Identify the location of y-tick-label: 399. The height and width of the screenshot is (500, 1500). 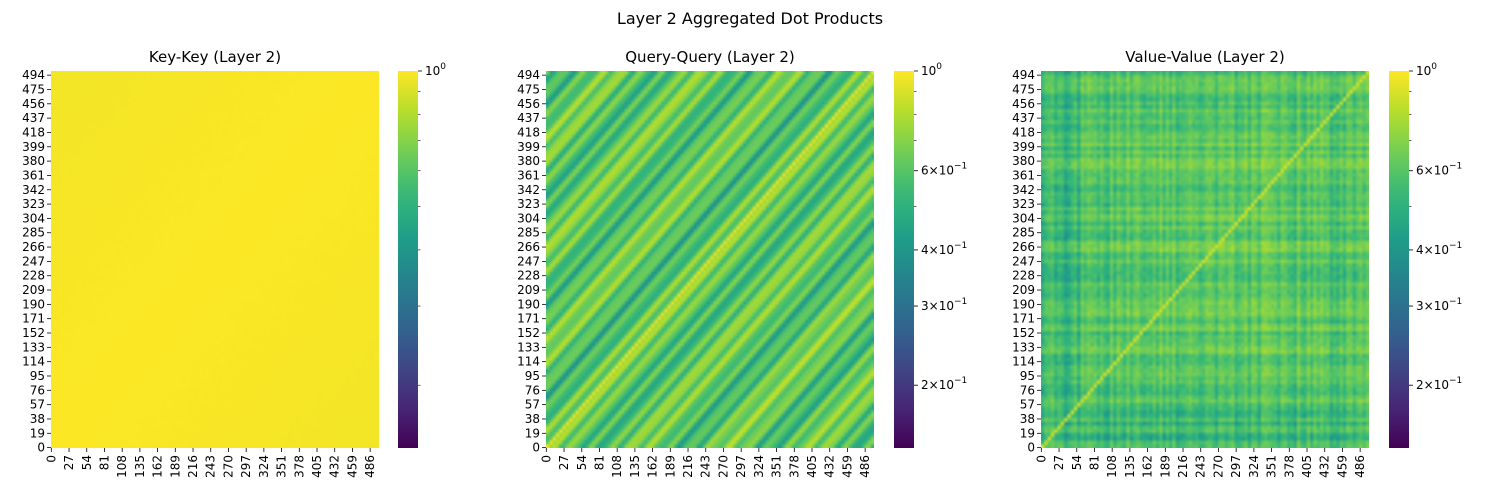
(33, 147).